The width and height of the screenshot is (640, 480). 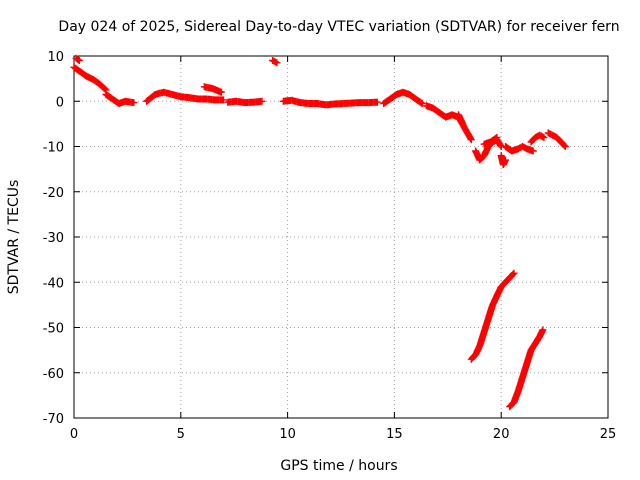 I want to click on x-tick-label: 15, so click(x=394, y=434).